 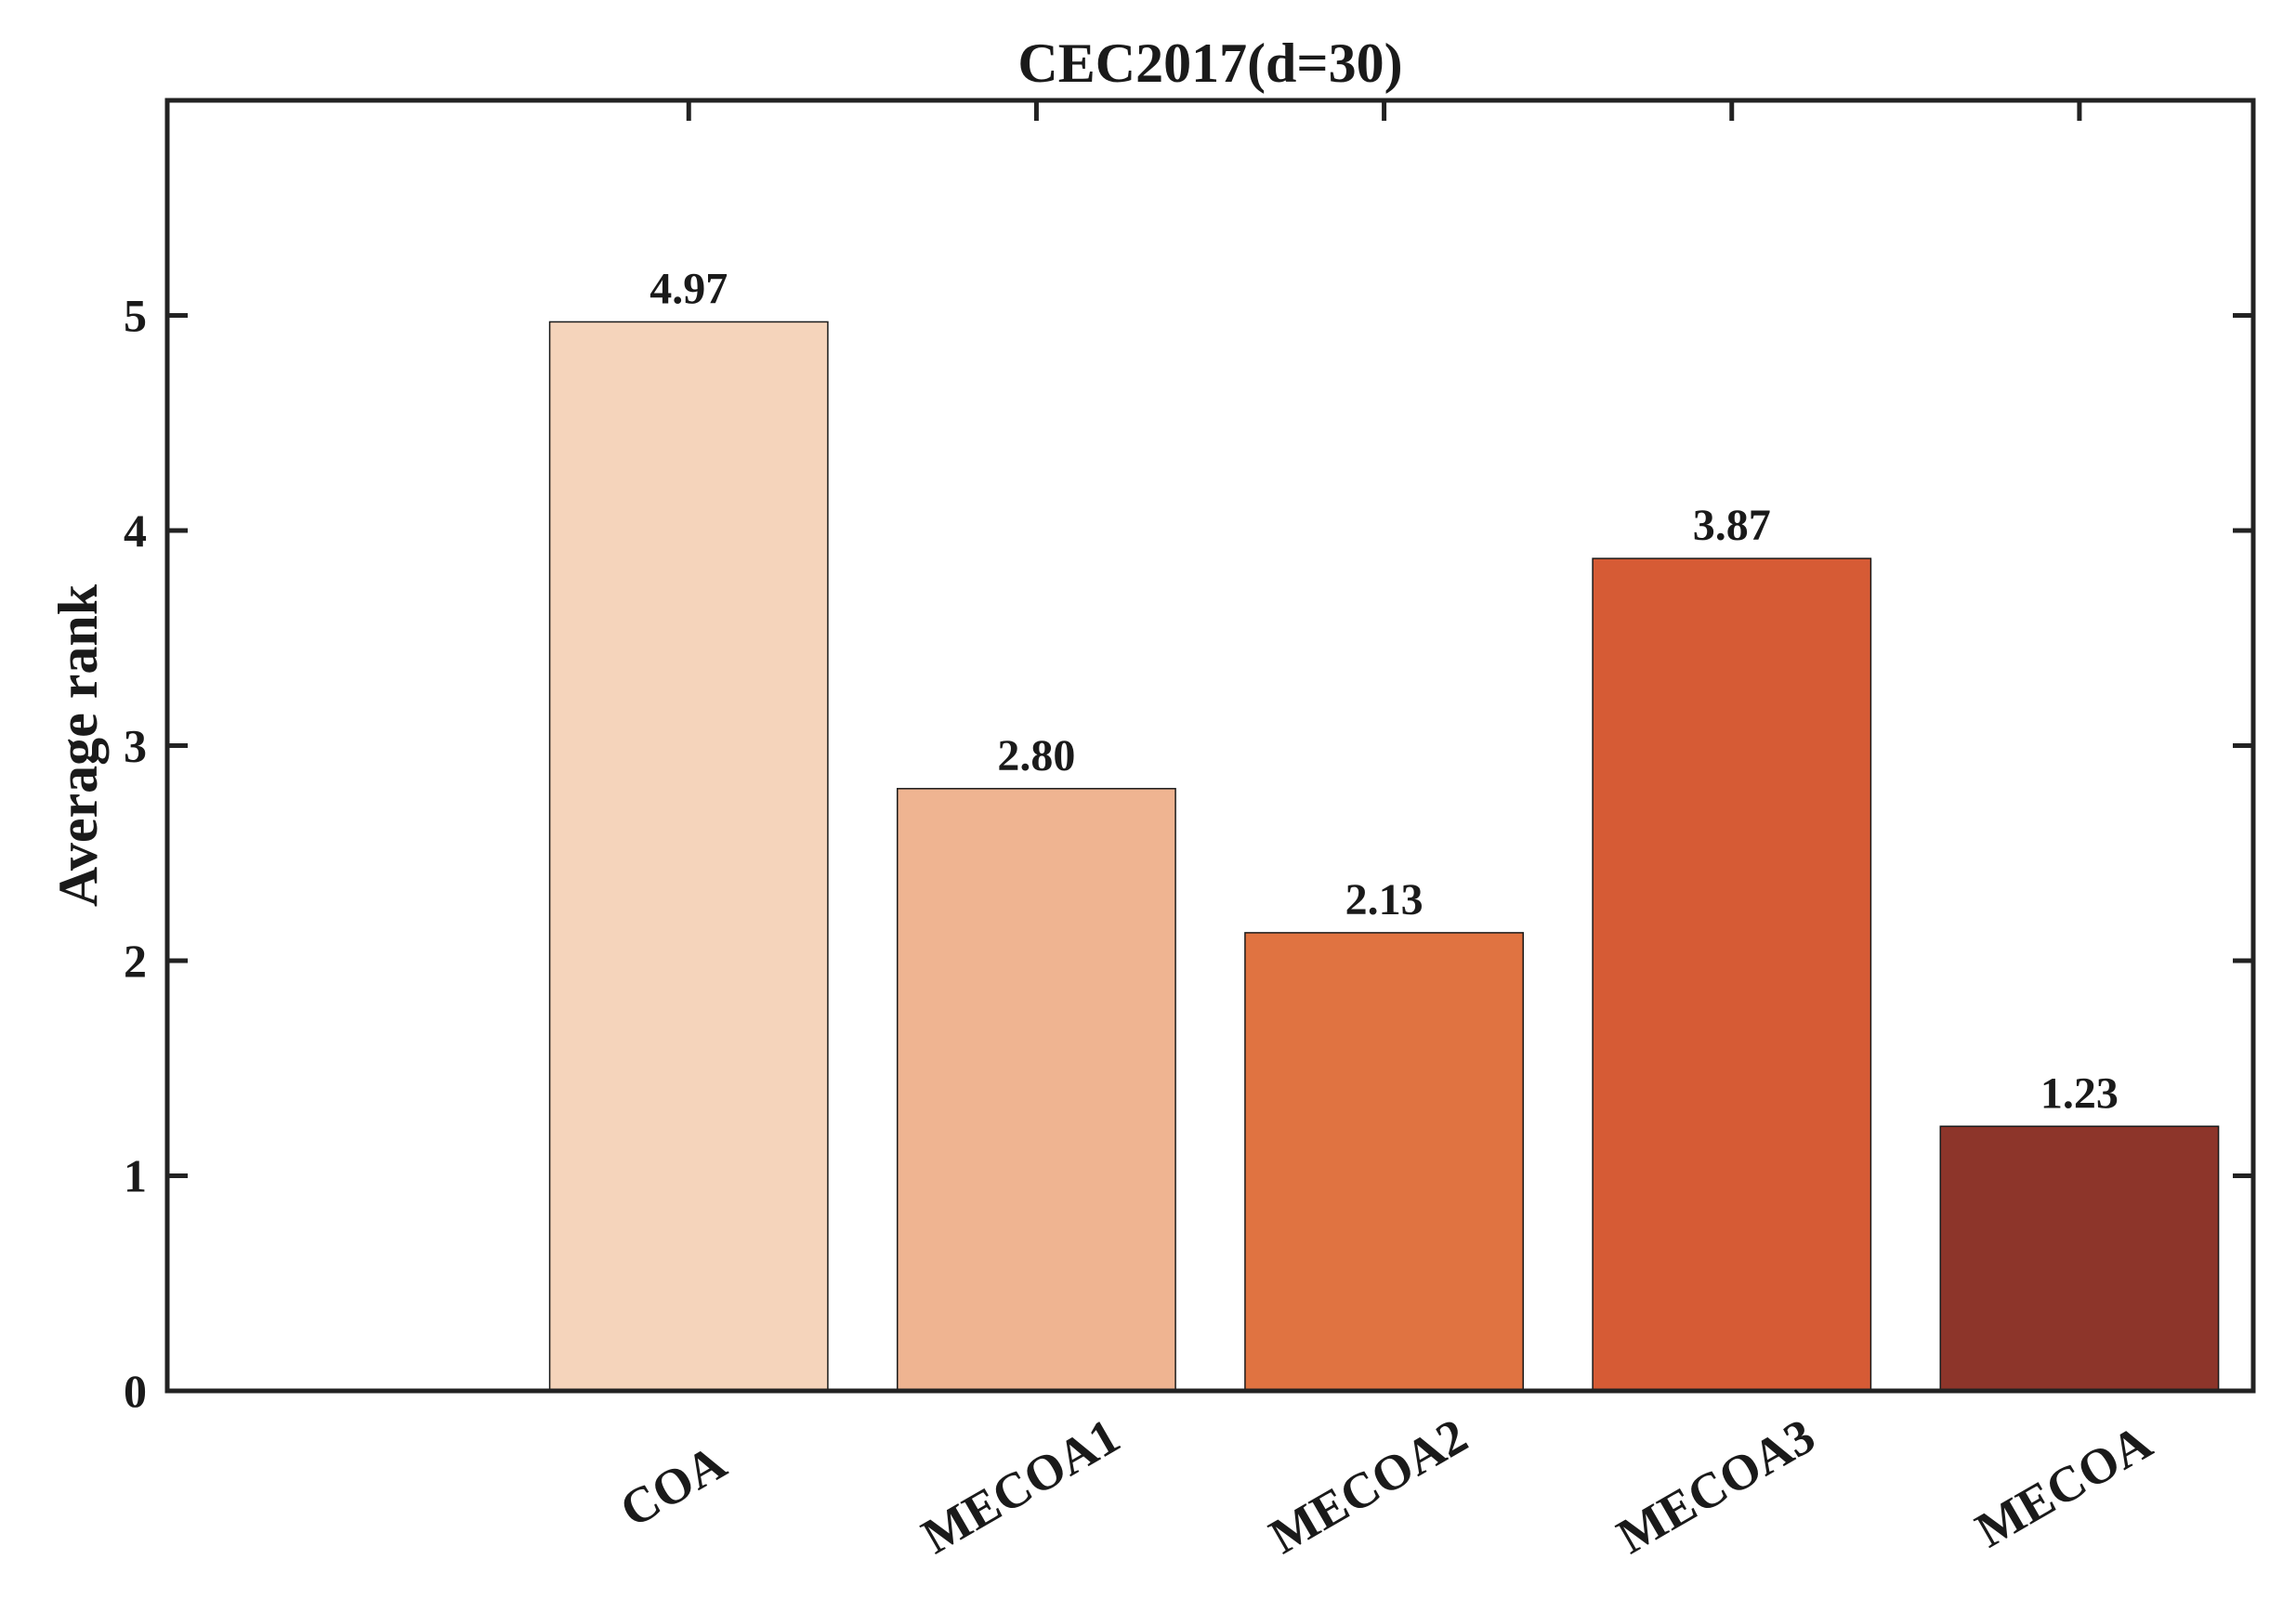 I want to click on y-tick-label: 4, so click(x=135, y=531).